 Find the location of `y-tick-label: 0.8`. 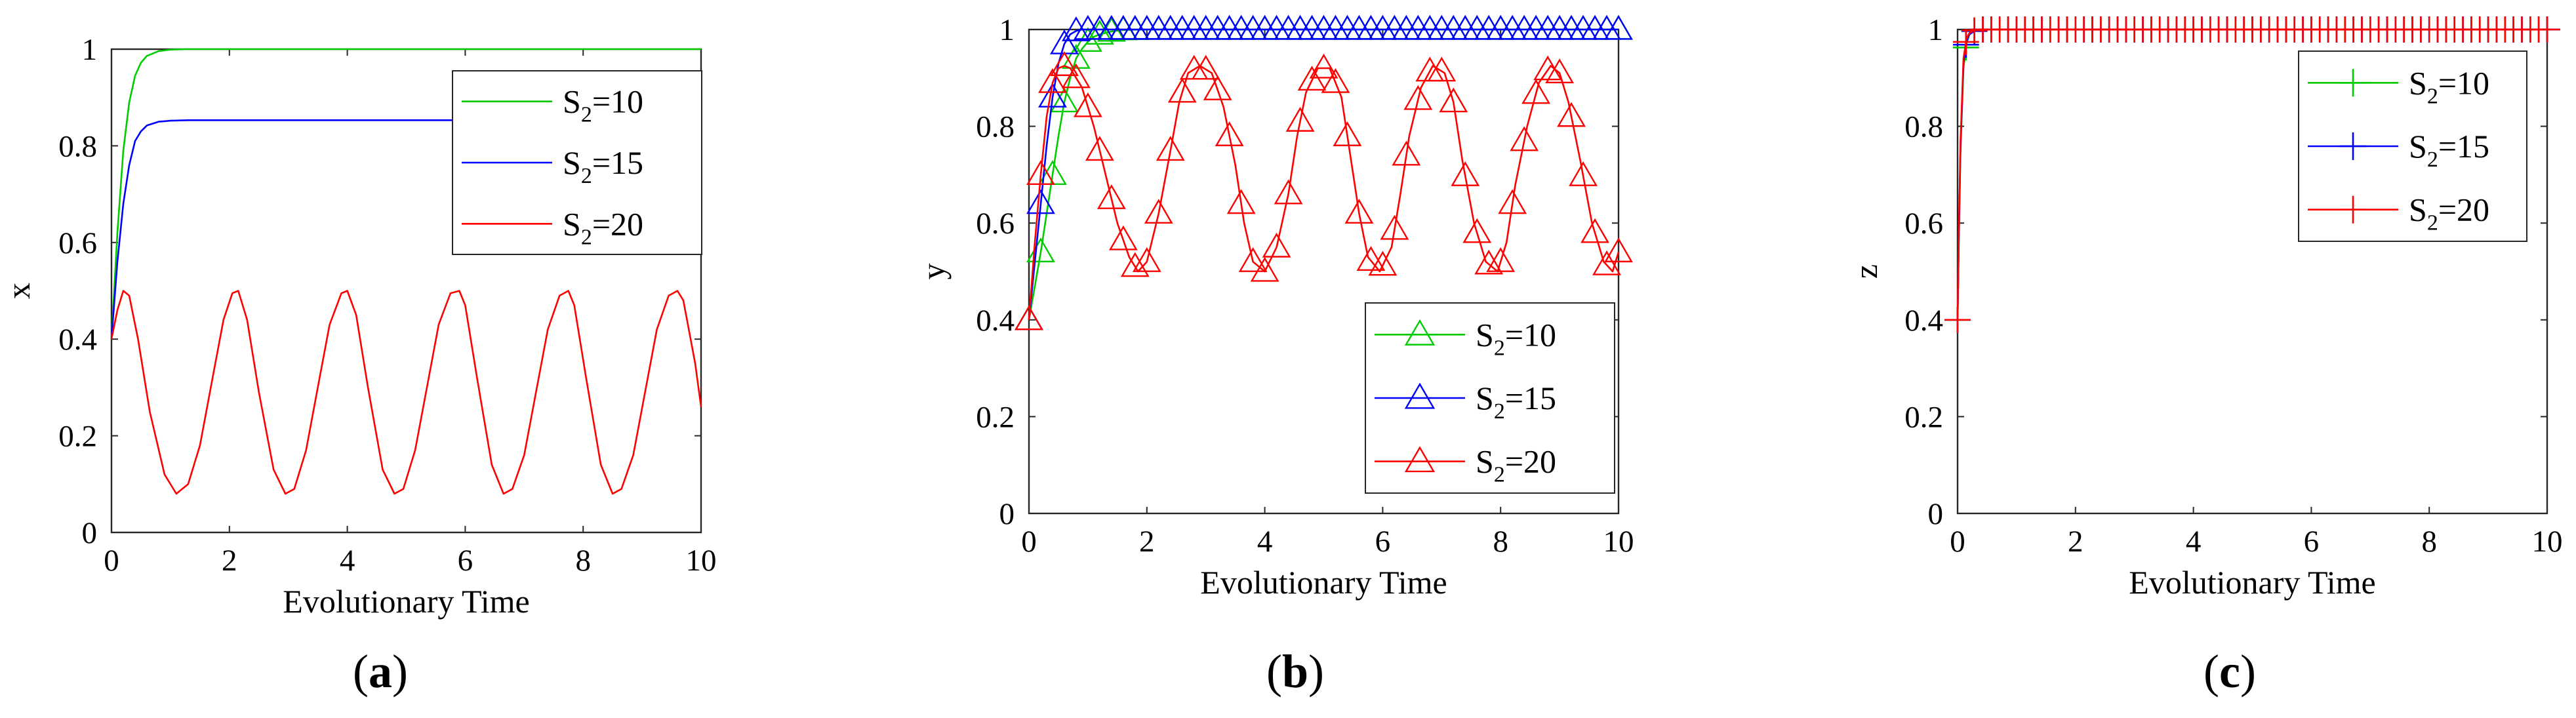

y-tick-label: 0.8 is located at coordinates (995, 127).